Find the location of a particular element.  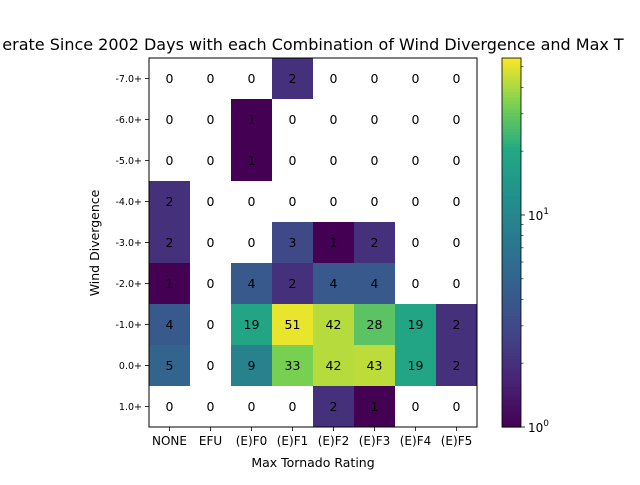

cell-value-label: 33 is located at coordinates (293, 365).